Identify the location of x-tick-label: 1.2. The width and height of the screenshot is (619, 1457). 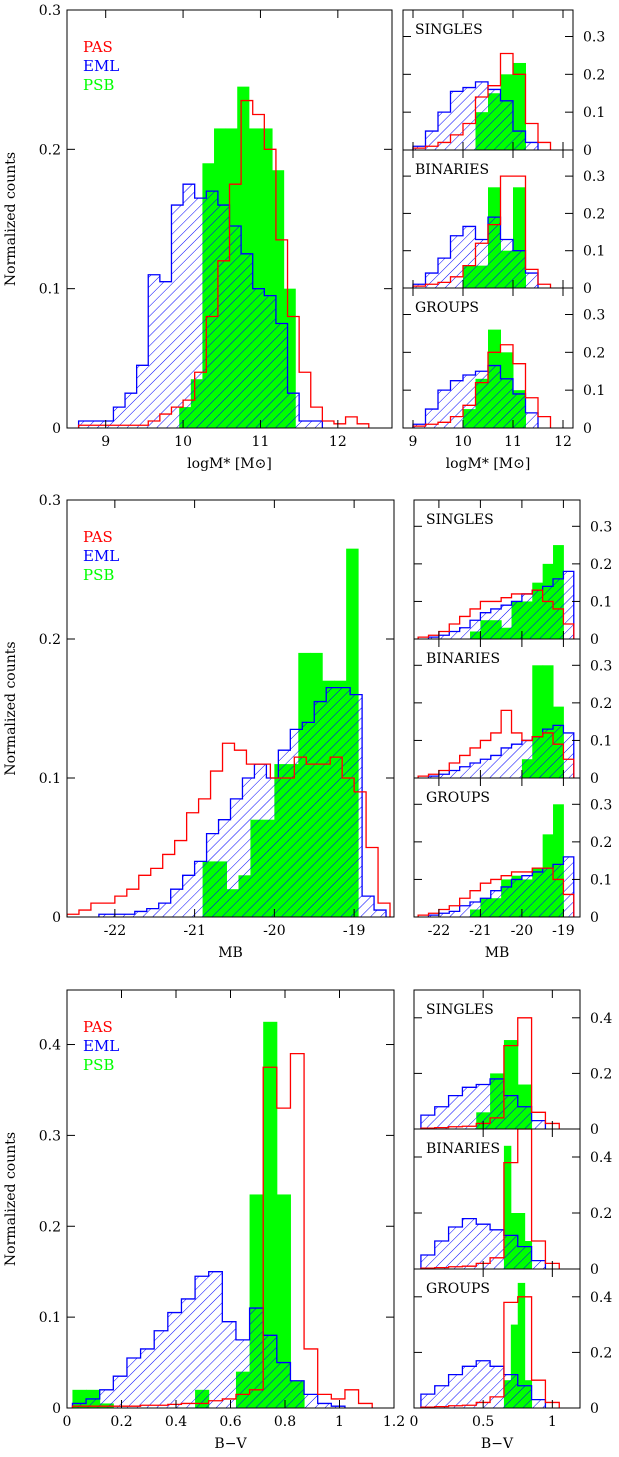
(394, 1422).